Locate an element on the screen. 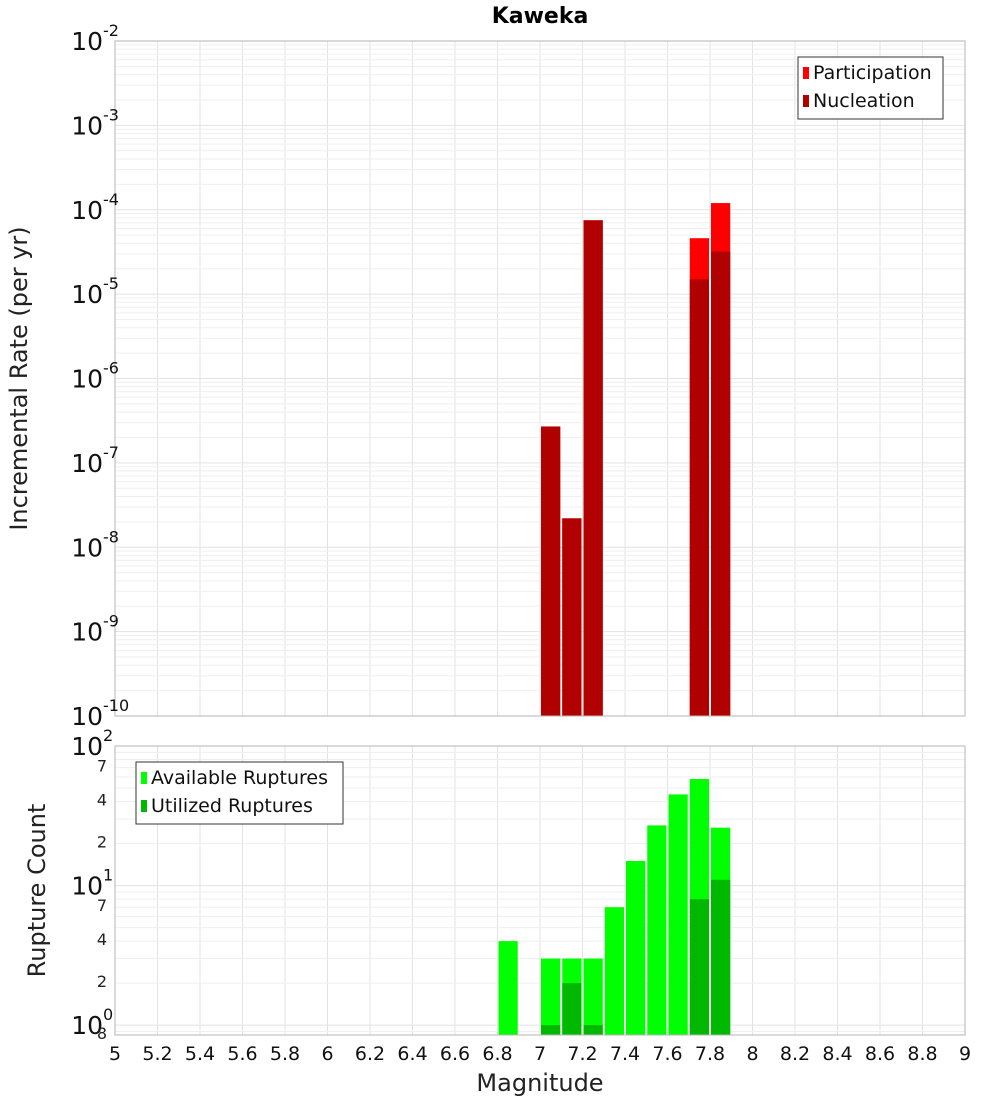 The height and width of the screenshot is (1104, 1000). x-tick-label: 9 is located at coordinates (965, 1054).